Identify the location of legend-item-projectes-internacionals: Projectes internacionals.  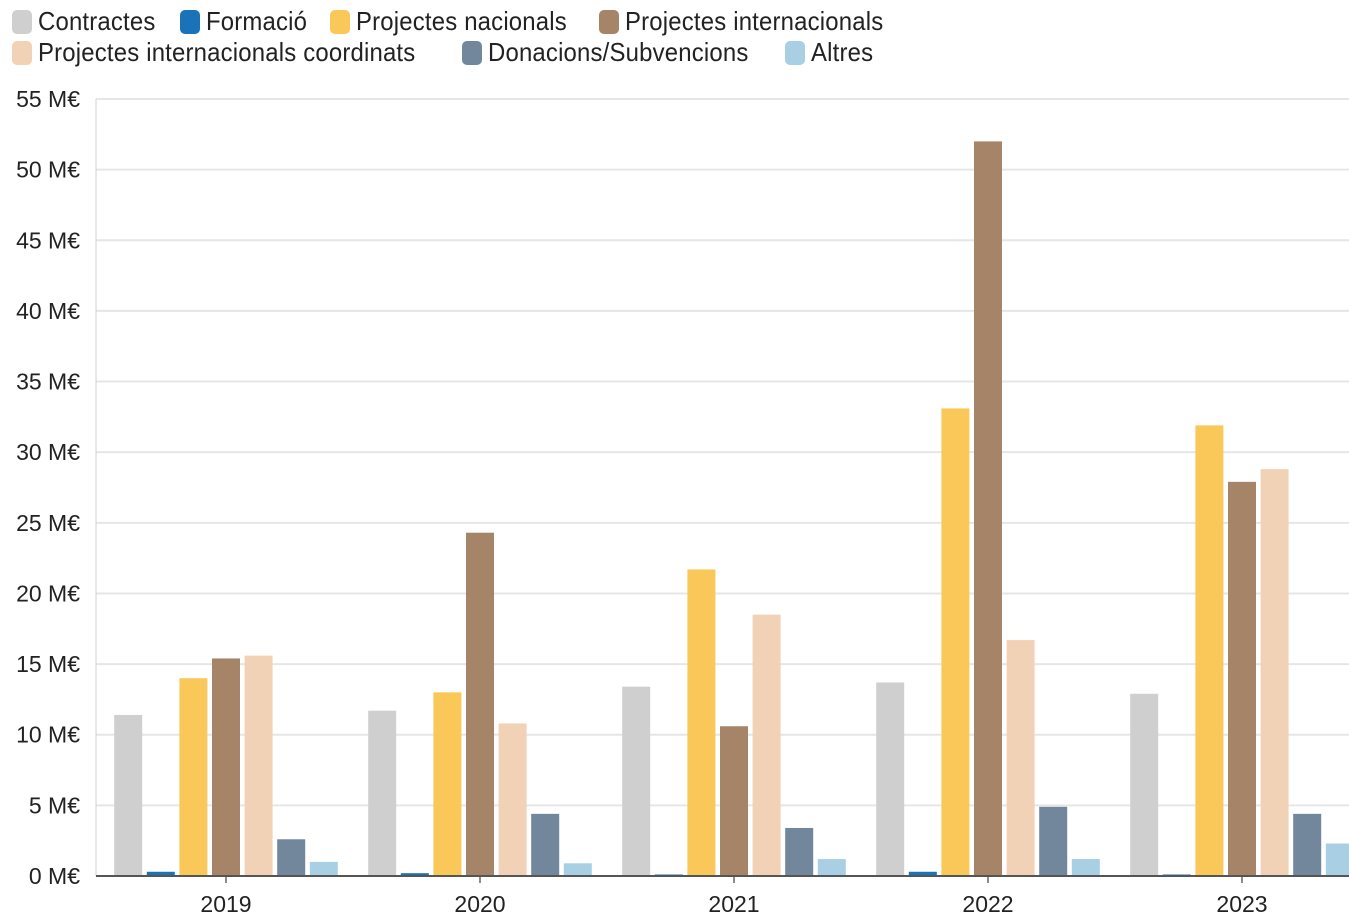
(752, 21).